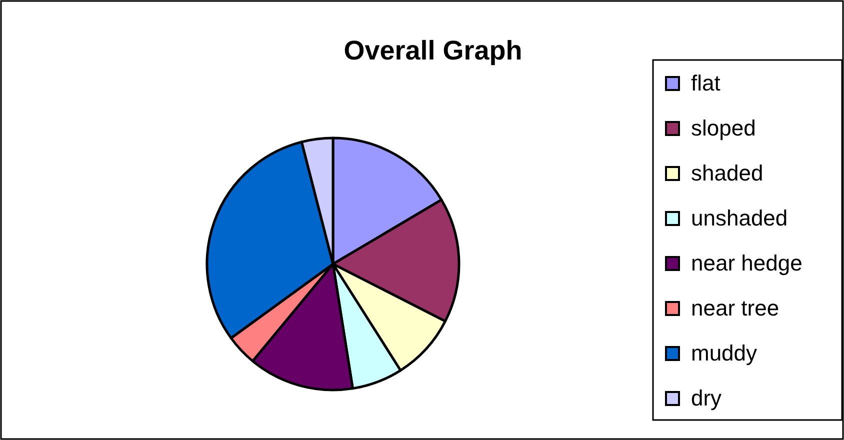 This screenshot has width=844, height=440. Describe the element at coordinates (735, 308) in the screenshot. I see `legend-label: near tree` at that location.